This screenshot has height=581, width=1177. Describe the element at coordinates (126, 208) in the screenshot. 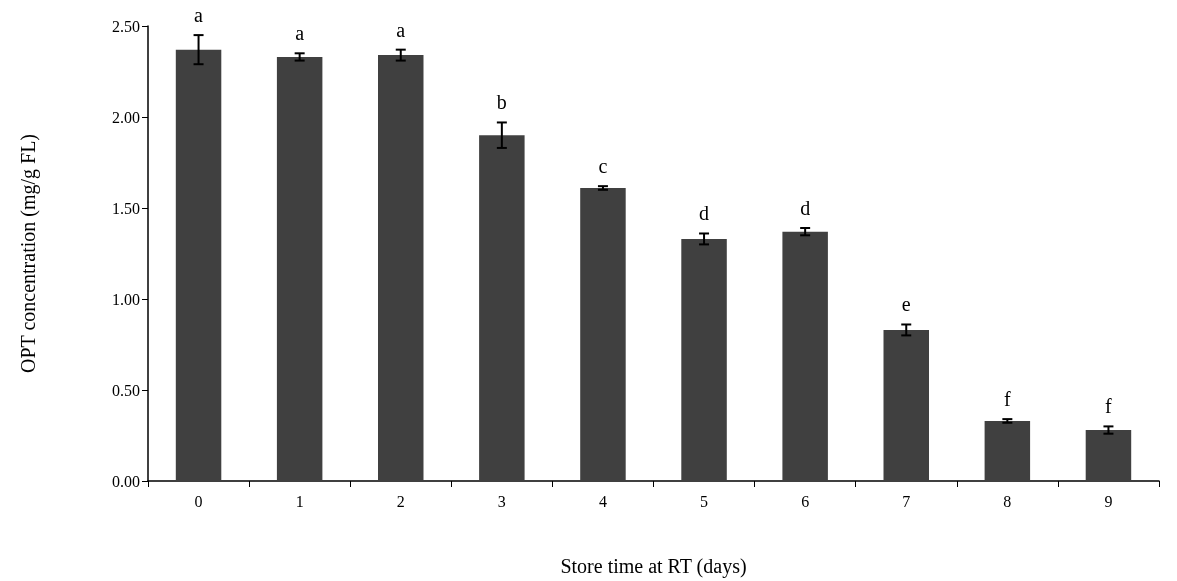

I see `y-tick-label: 1.50` at that location.